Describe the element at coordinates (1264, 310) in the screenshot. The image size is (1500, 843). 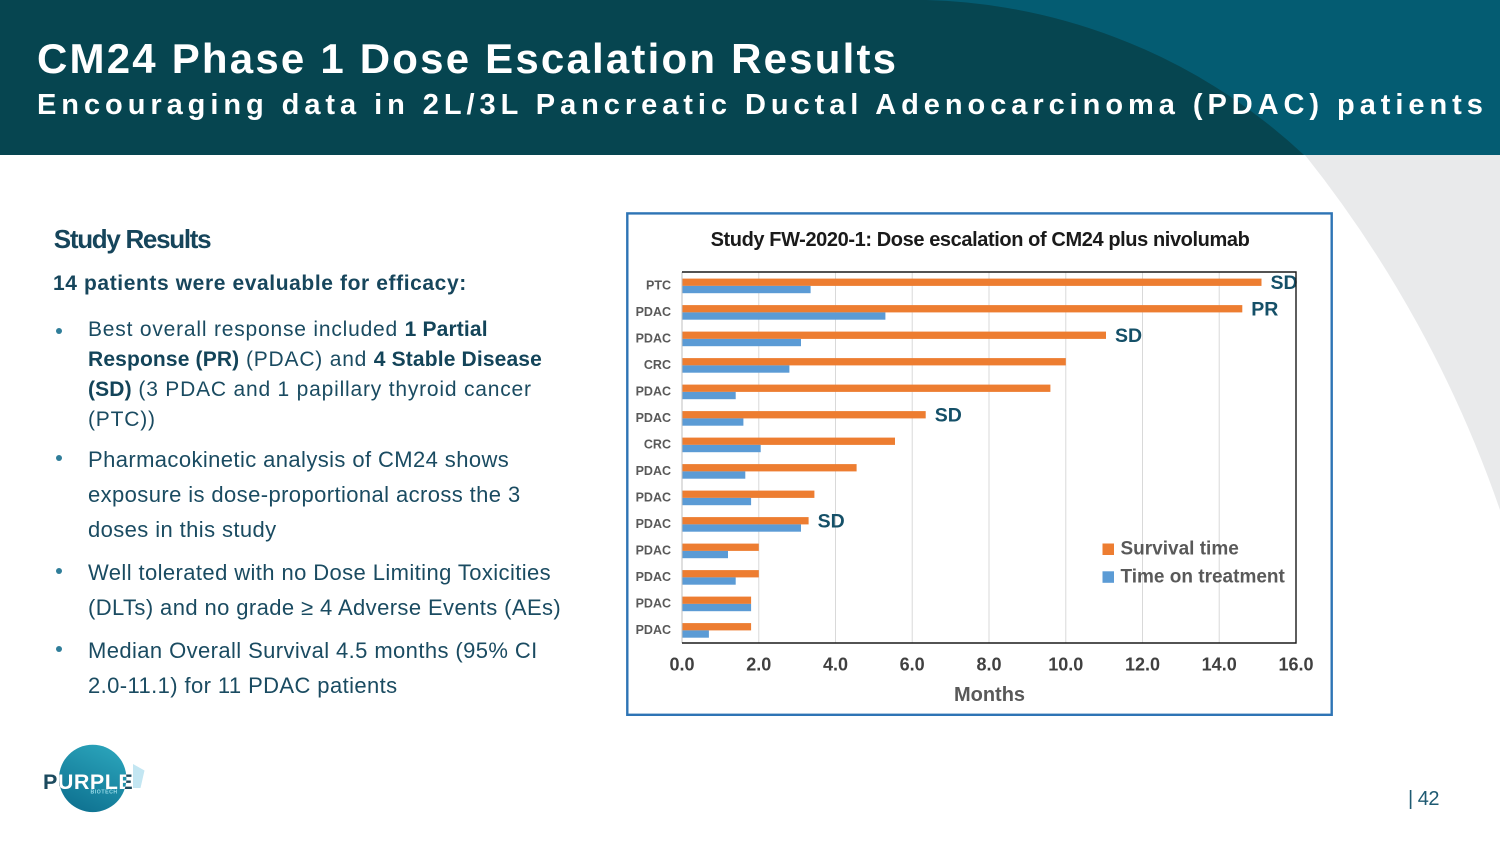
I see `svg-text: PR` at that location.